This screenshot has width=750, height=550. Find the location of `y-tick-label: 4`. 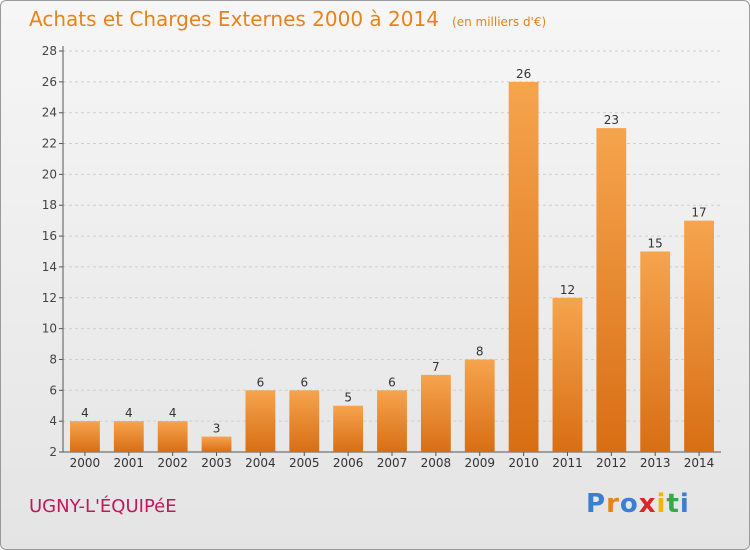

y-tick-label: 4 is located at coordinates (53, 421).